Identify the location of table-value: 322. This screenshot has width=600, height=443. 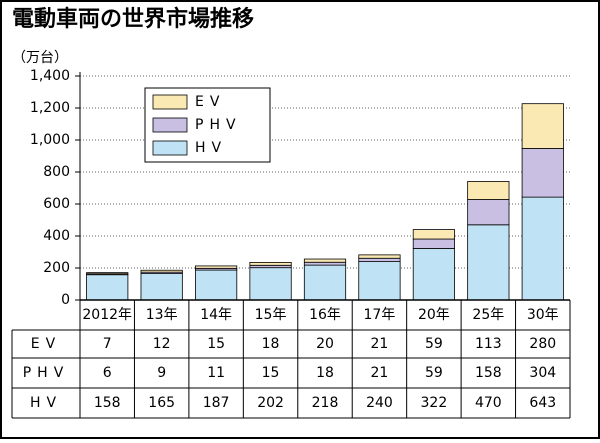
(434, 403).